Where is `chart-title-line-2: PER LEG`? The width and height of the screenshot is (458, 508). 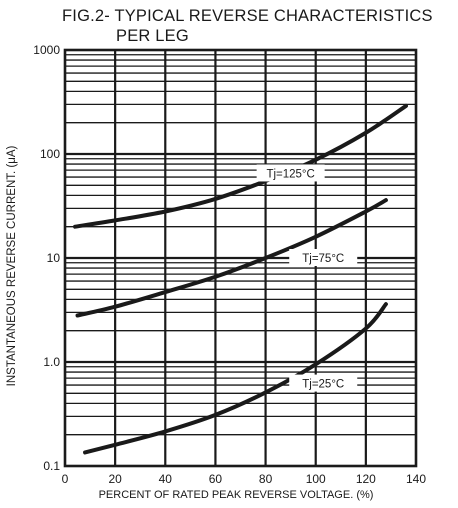
chart-title-line-2: PER LEG is located at coordinates (152, 36).